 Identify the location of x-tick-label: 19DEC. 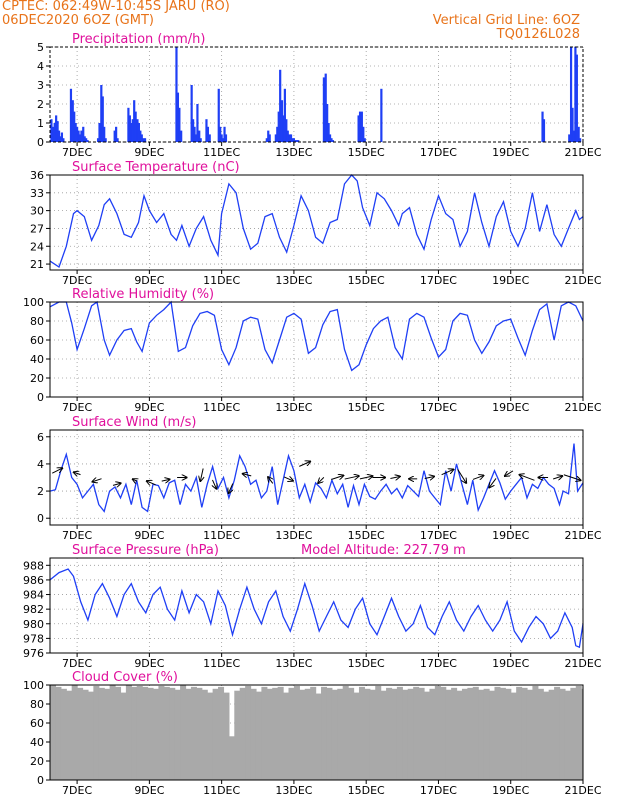
(510, 663).